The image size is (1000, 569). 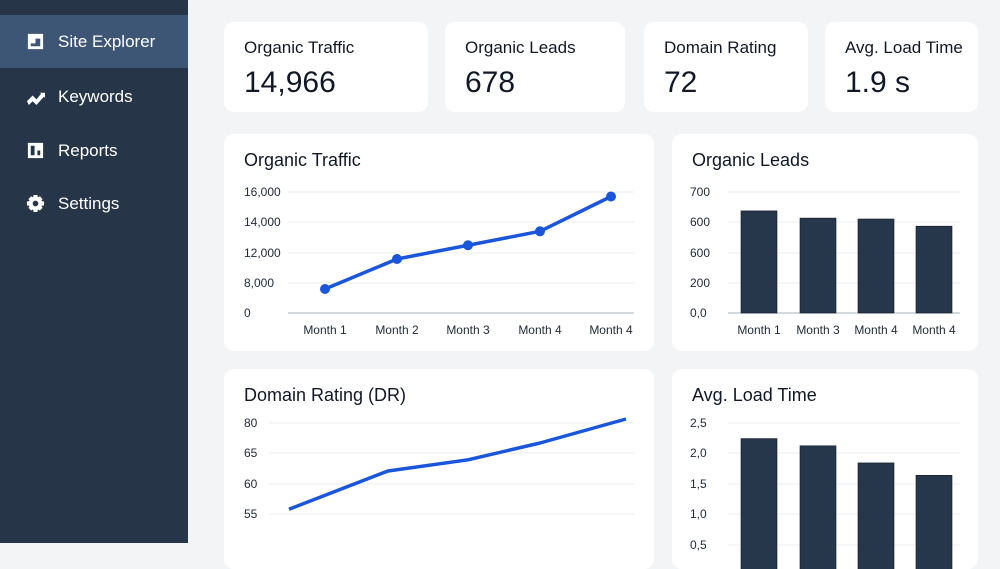 What do you see at coordinates (535, 67) in the screenshot?
I see `stat-card-organic-leads: Organic Leads 678` at bounding box center [535, 67].